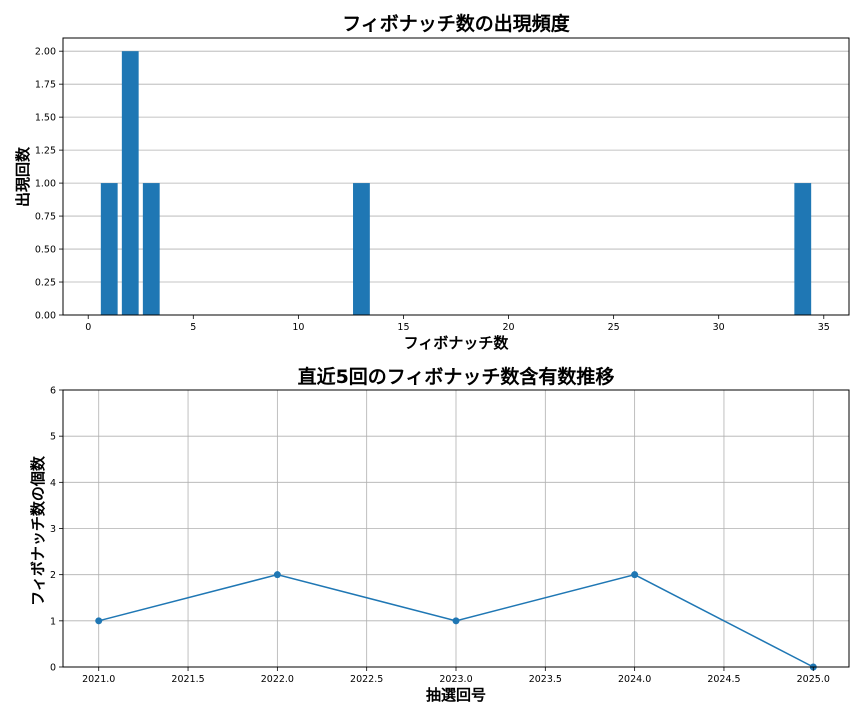 This screenshot has height=720, width=864. What do you see at coordinates (45, 316) in the screenshot?
I see `chart1-y-tick-label: 0.00` at bounding box center [45, 316].